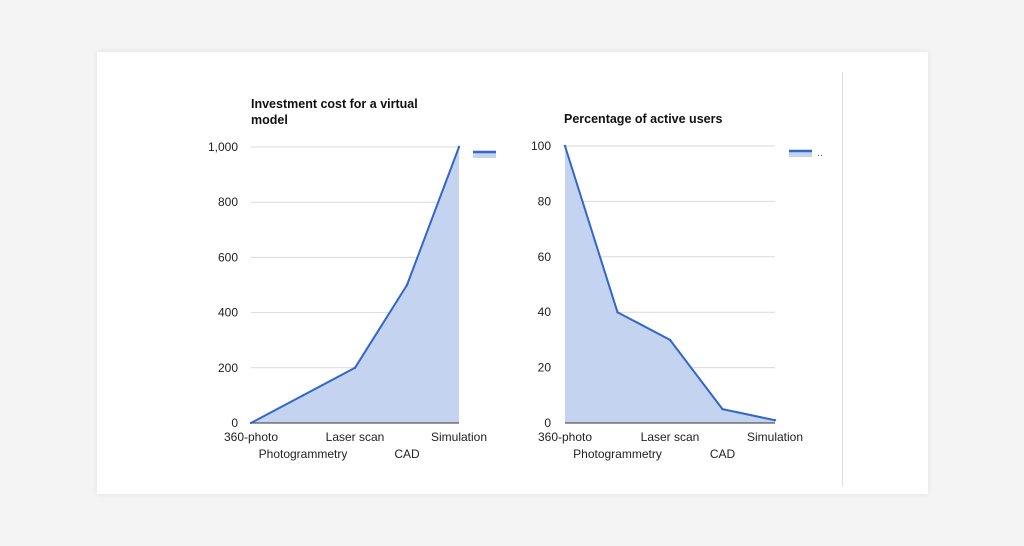 The width and height of the screenshot is (1024, 546). Describe the element at coordinates (842, 279) in the screenshot. I see `right-divider` at that location.